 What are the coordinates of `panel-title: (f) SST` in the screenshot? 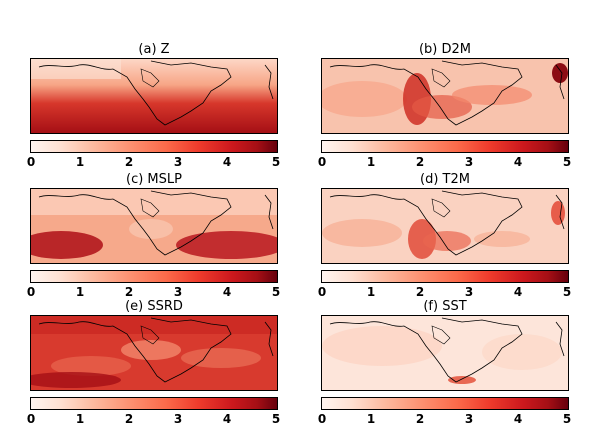 It's located at (445, 306).